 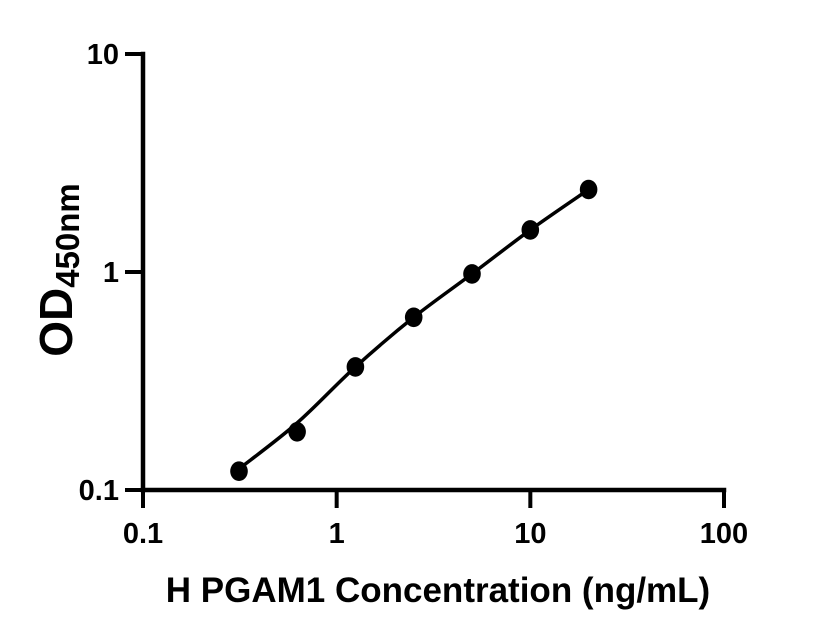 What do you see at coordinates (56, 322) in the screenshot?
I see `y-axis-title-main: OD` at bounding box center [56, 322].